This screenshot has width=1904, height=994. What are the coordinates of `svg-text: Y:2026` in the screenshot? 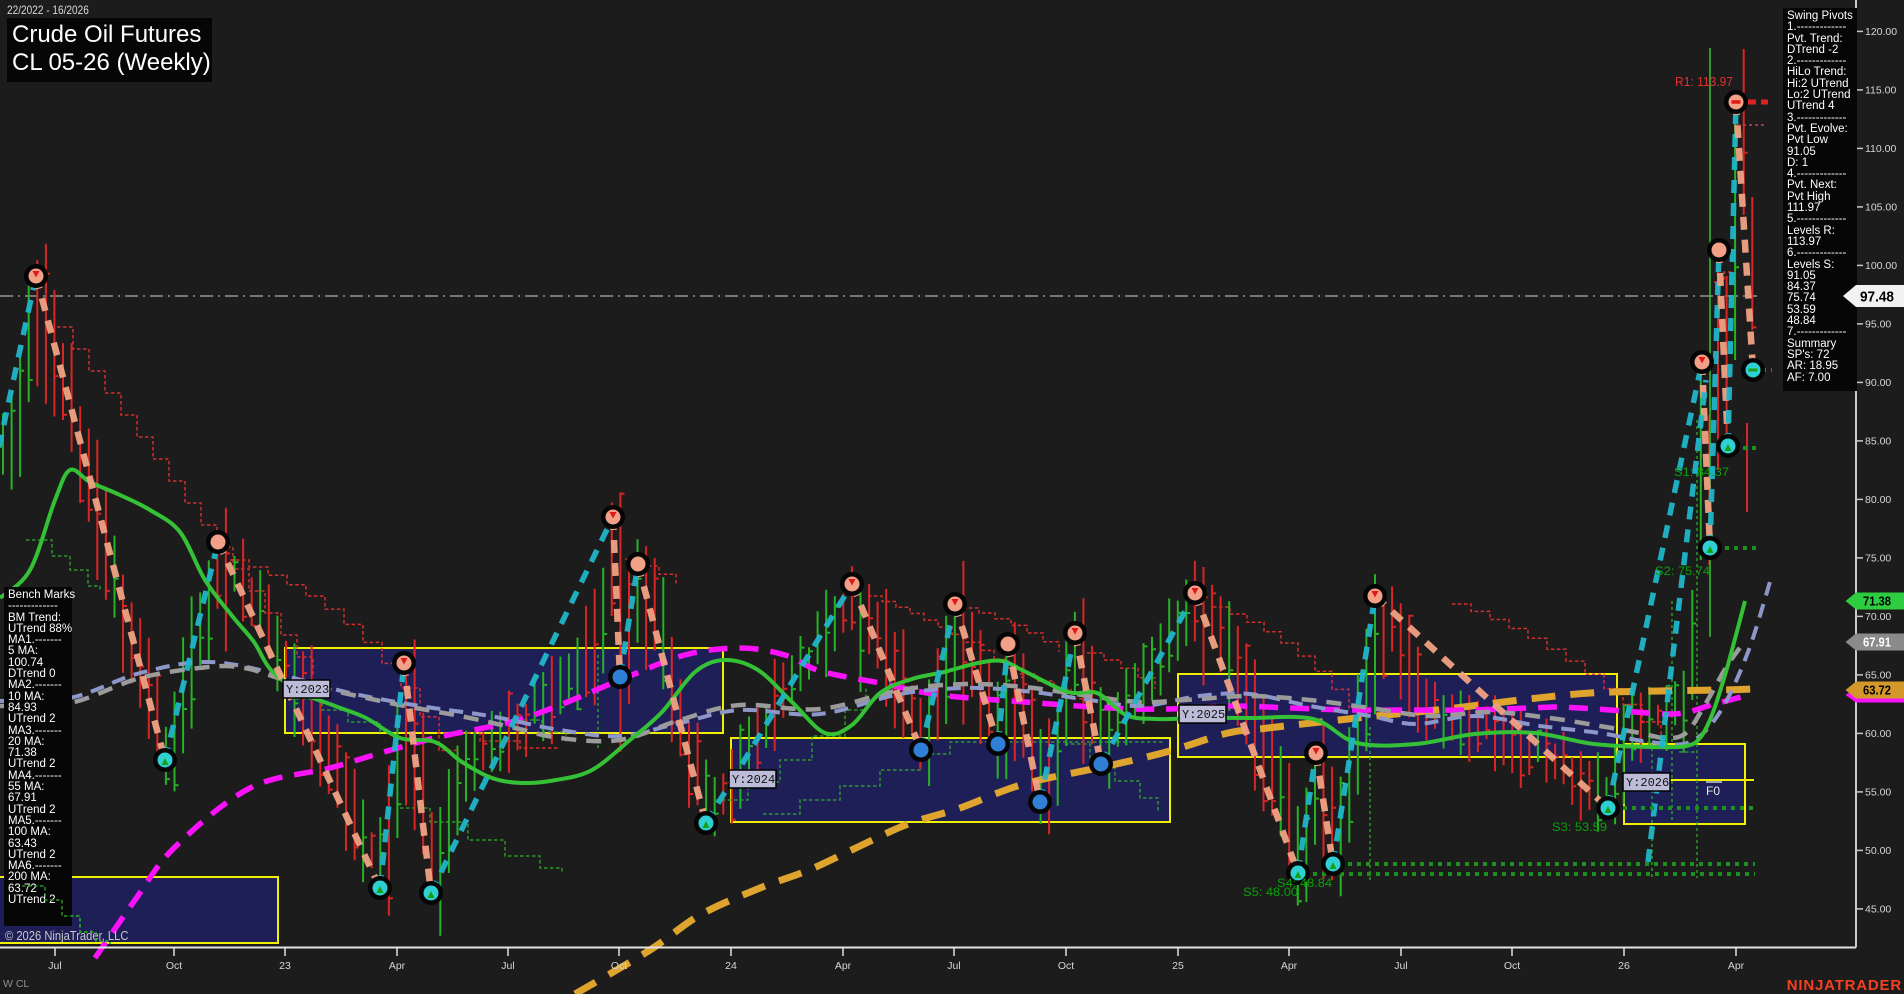 It's located at (1647, 783).